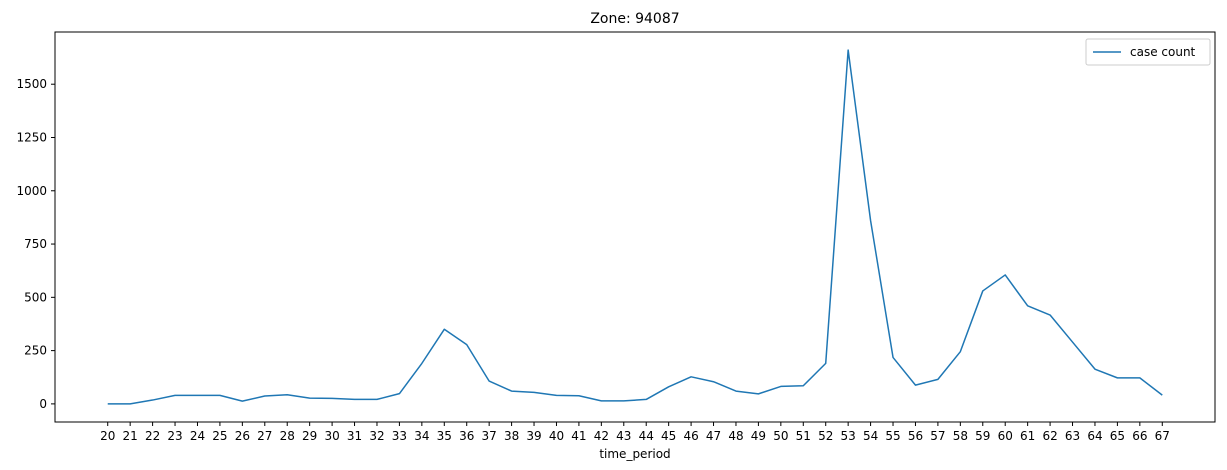 This screenshot has width=1227, height=470. Describe the element at coordinates (219, 436) in the screenshot. I see `x-tick-label: 25` at that location.